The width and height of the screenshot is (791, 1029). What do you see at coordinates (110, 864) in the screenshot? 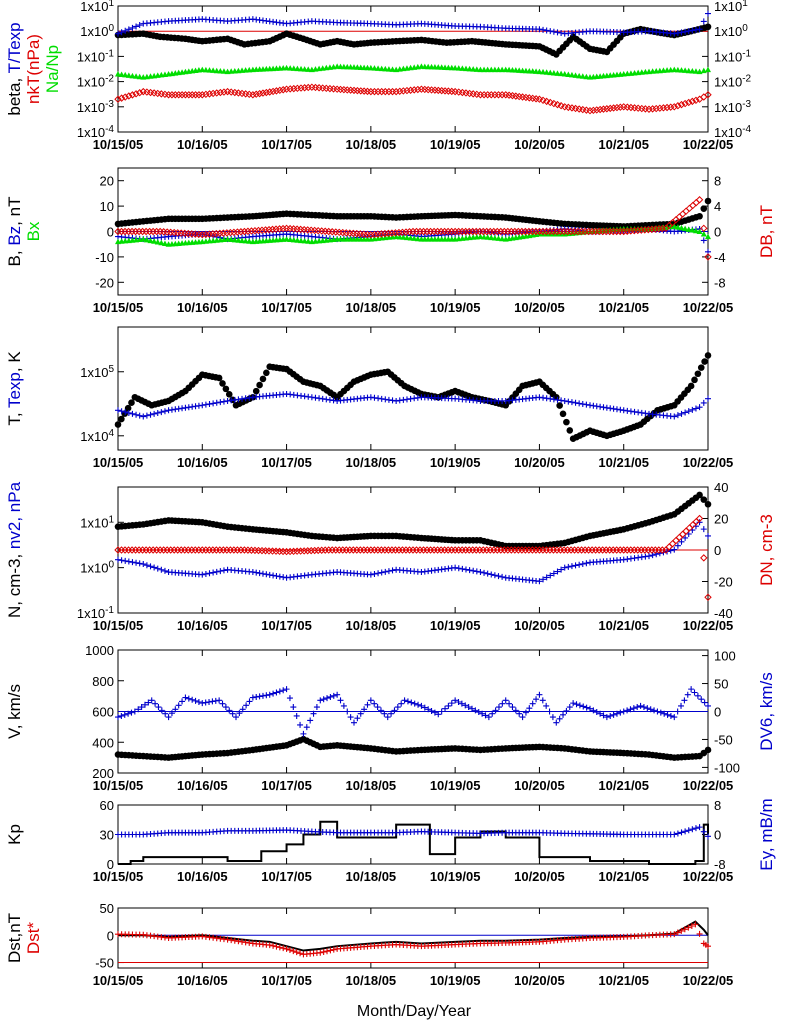
I see `tick-label: 0` at bounding box center [110, 864].